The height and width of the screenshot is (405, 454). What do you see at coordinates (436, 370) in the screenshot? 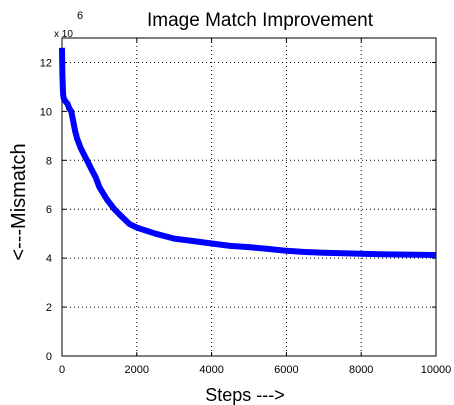
I see `x-tick-label: 10000` at bounding box center [436, 370].